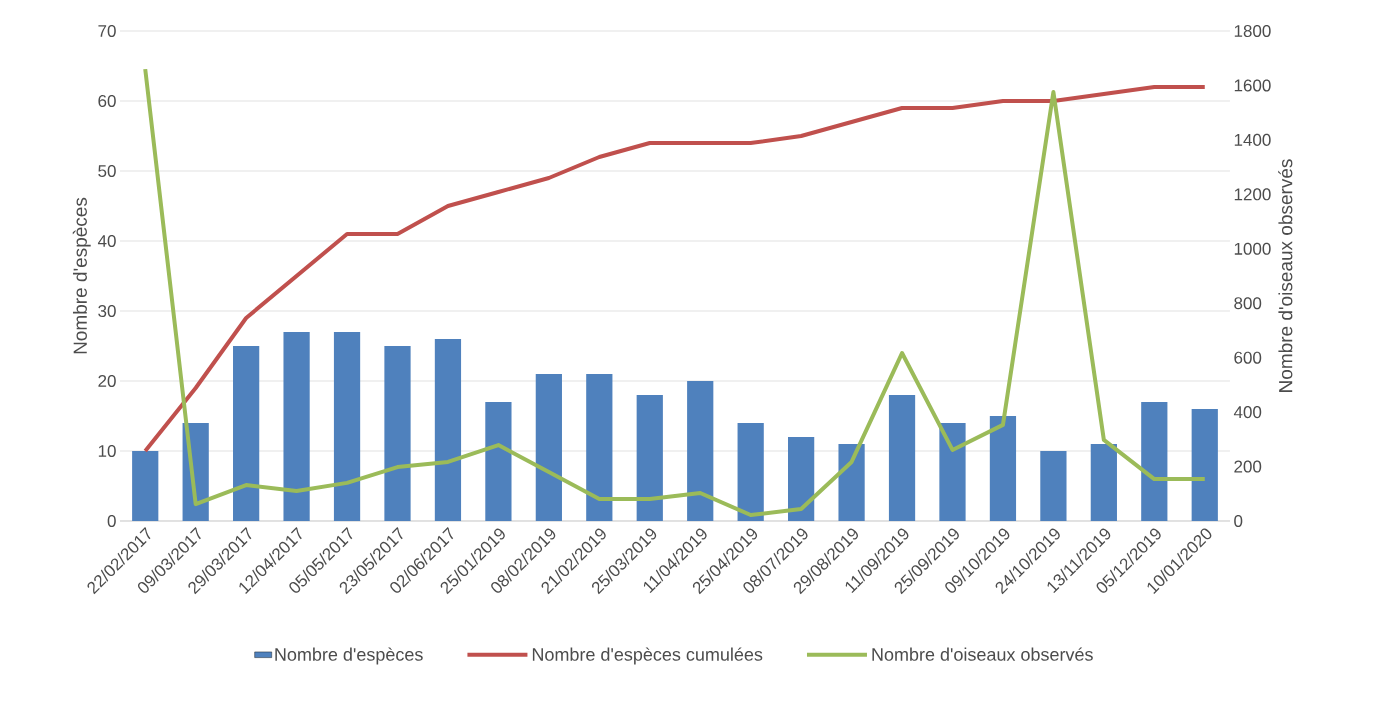 The height and width of the screenshot is (704, 1389). What do you see at coordinates (1252, 248) in the screenshot?
I see `y2-tick-label: 1000` at bounding box center [1252, 248].